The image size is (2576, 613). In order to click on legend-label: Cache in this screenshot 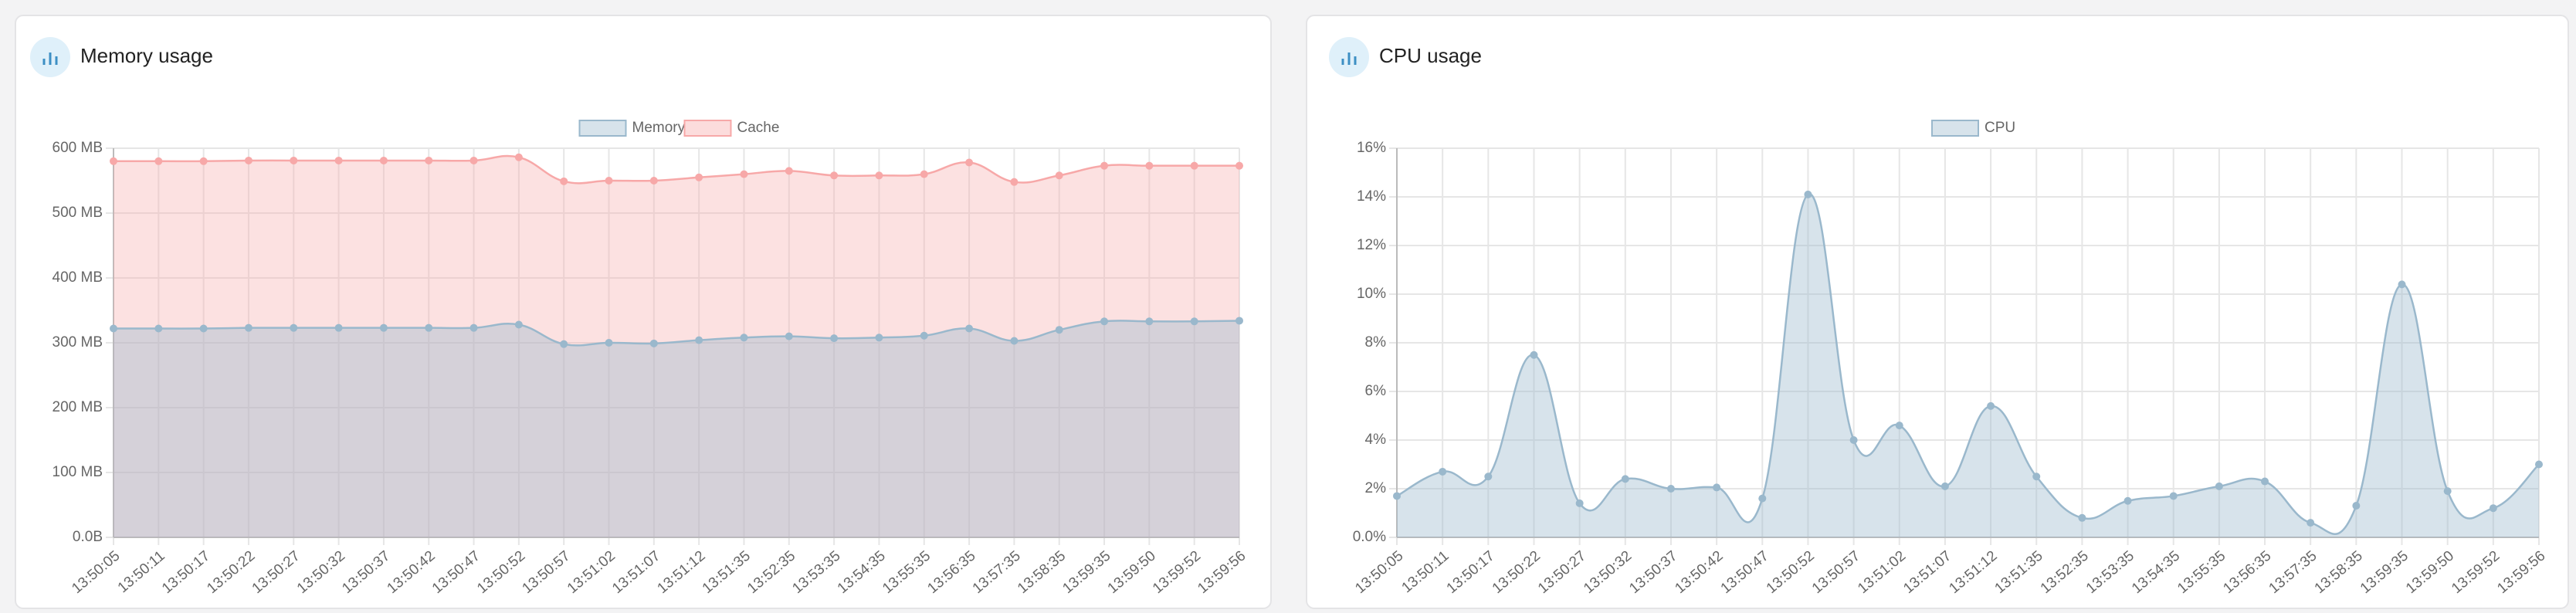, I will do `click(758, 128)`.